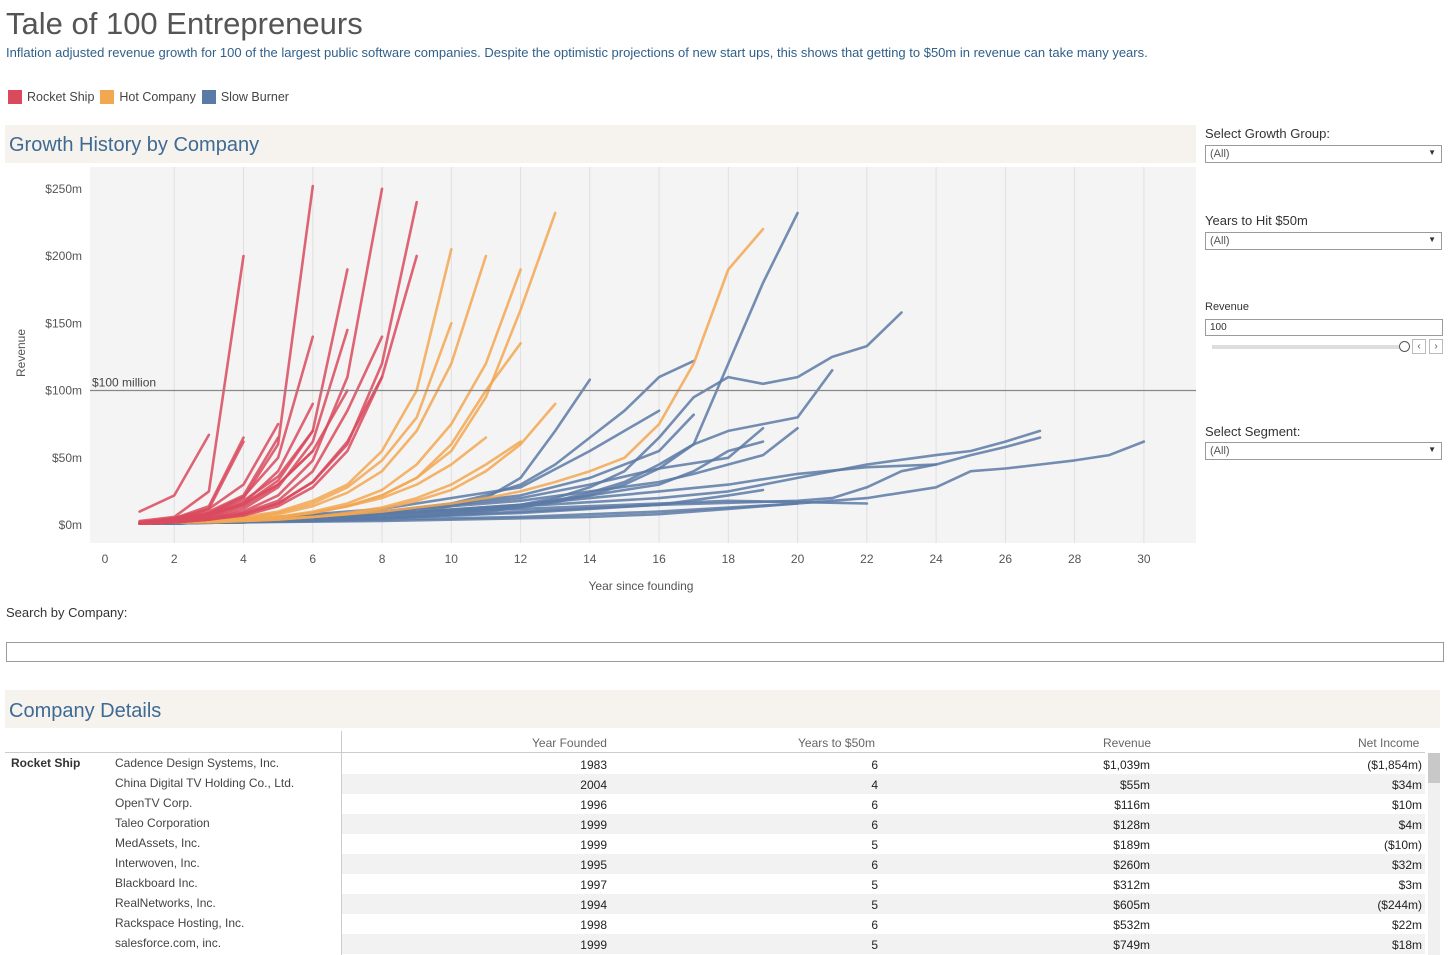 Image resolution: width=1453 pixels, height=955 pixels. I want to click on col-header-net-income: Net Income, so click(1389, 743).